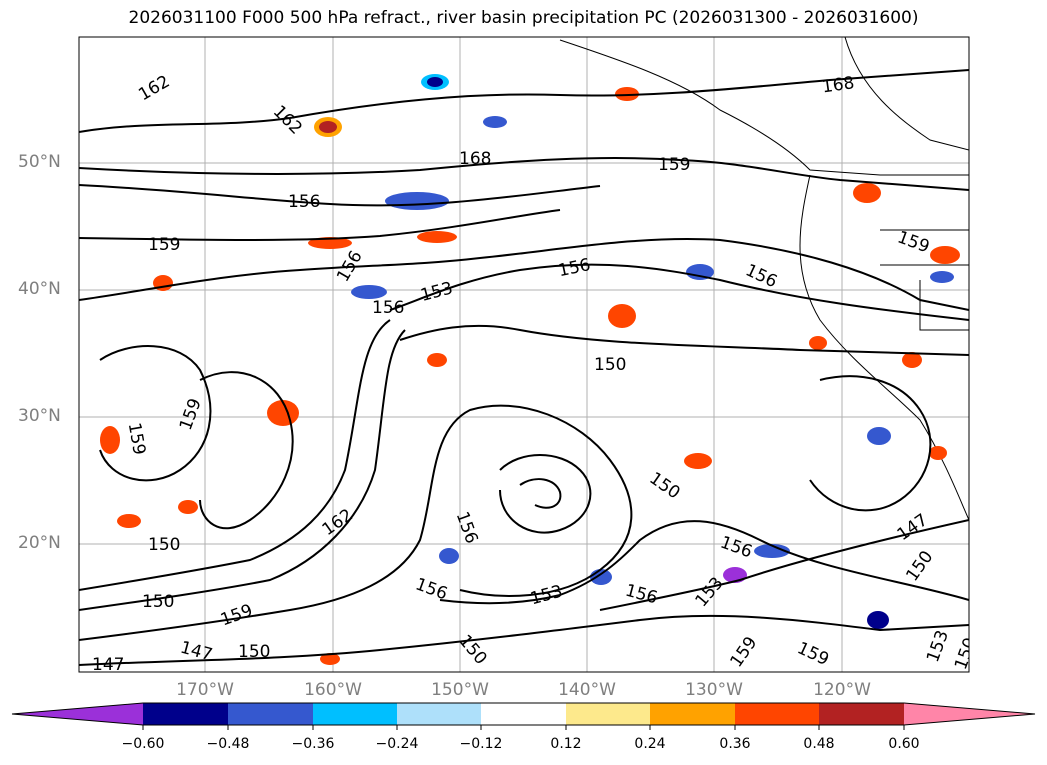  Describe the element at coordinates (205, 690) in the screenshot. I see `lon-label-170w: 170°W` at that location.